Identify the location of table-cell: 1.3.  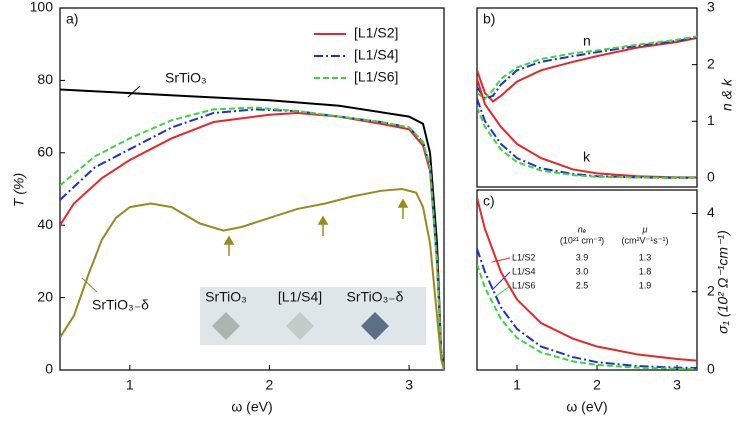
(645, 257).